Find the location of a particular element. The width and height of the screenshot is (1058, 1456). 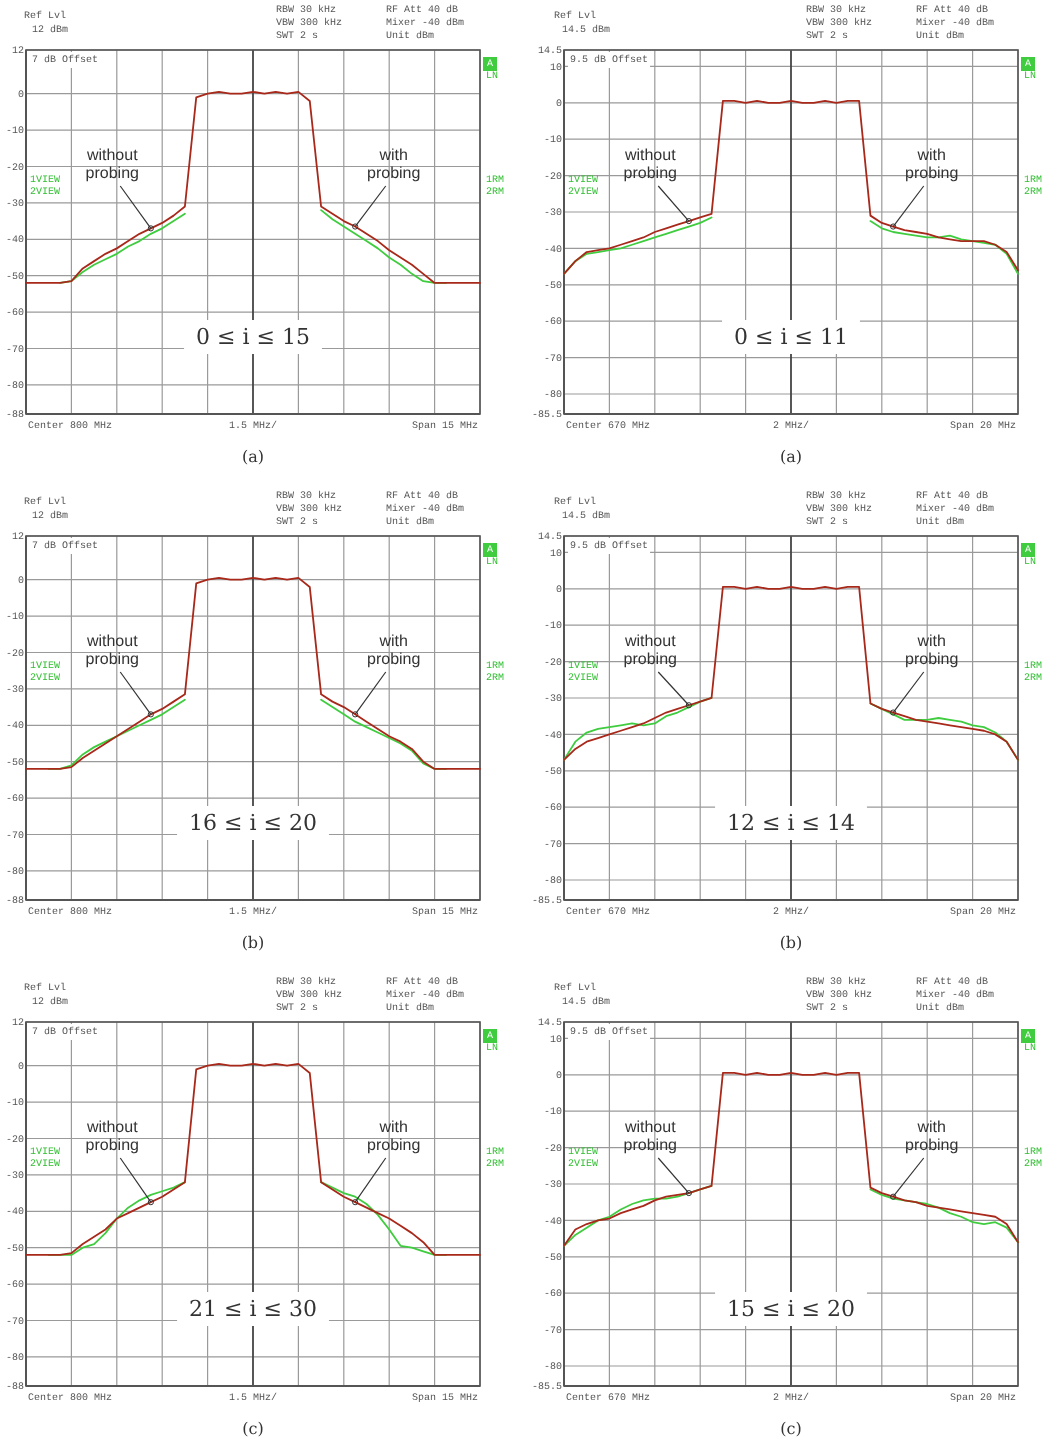

annotation: 12 ≤ i ≤ 14 is located at coordinates (790, 823).